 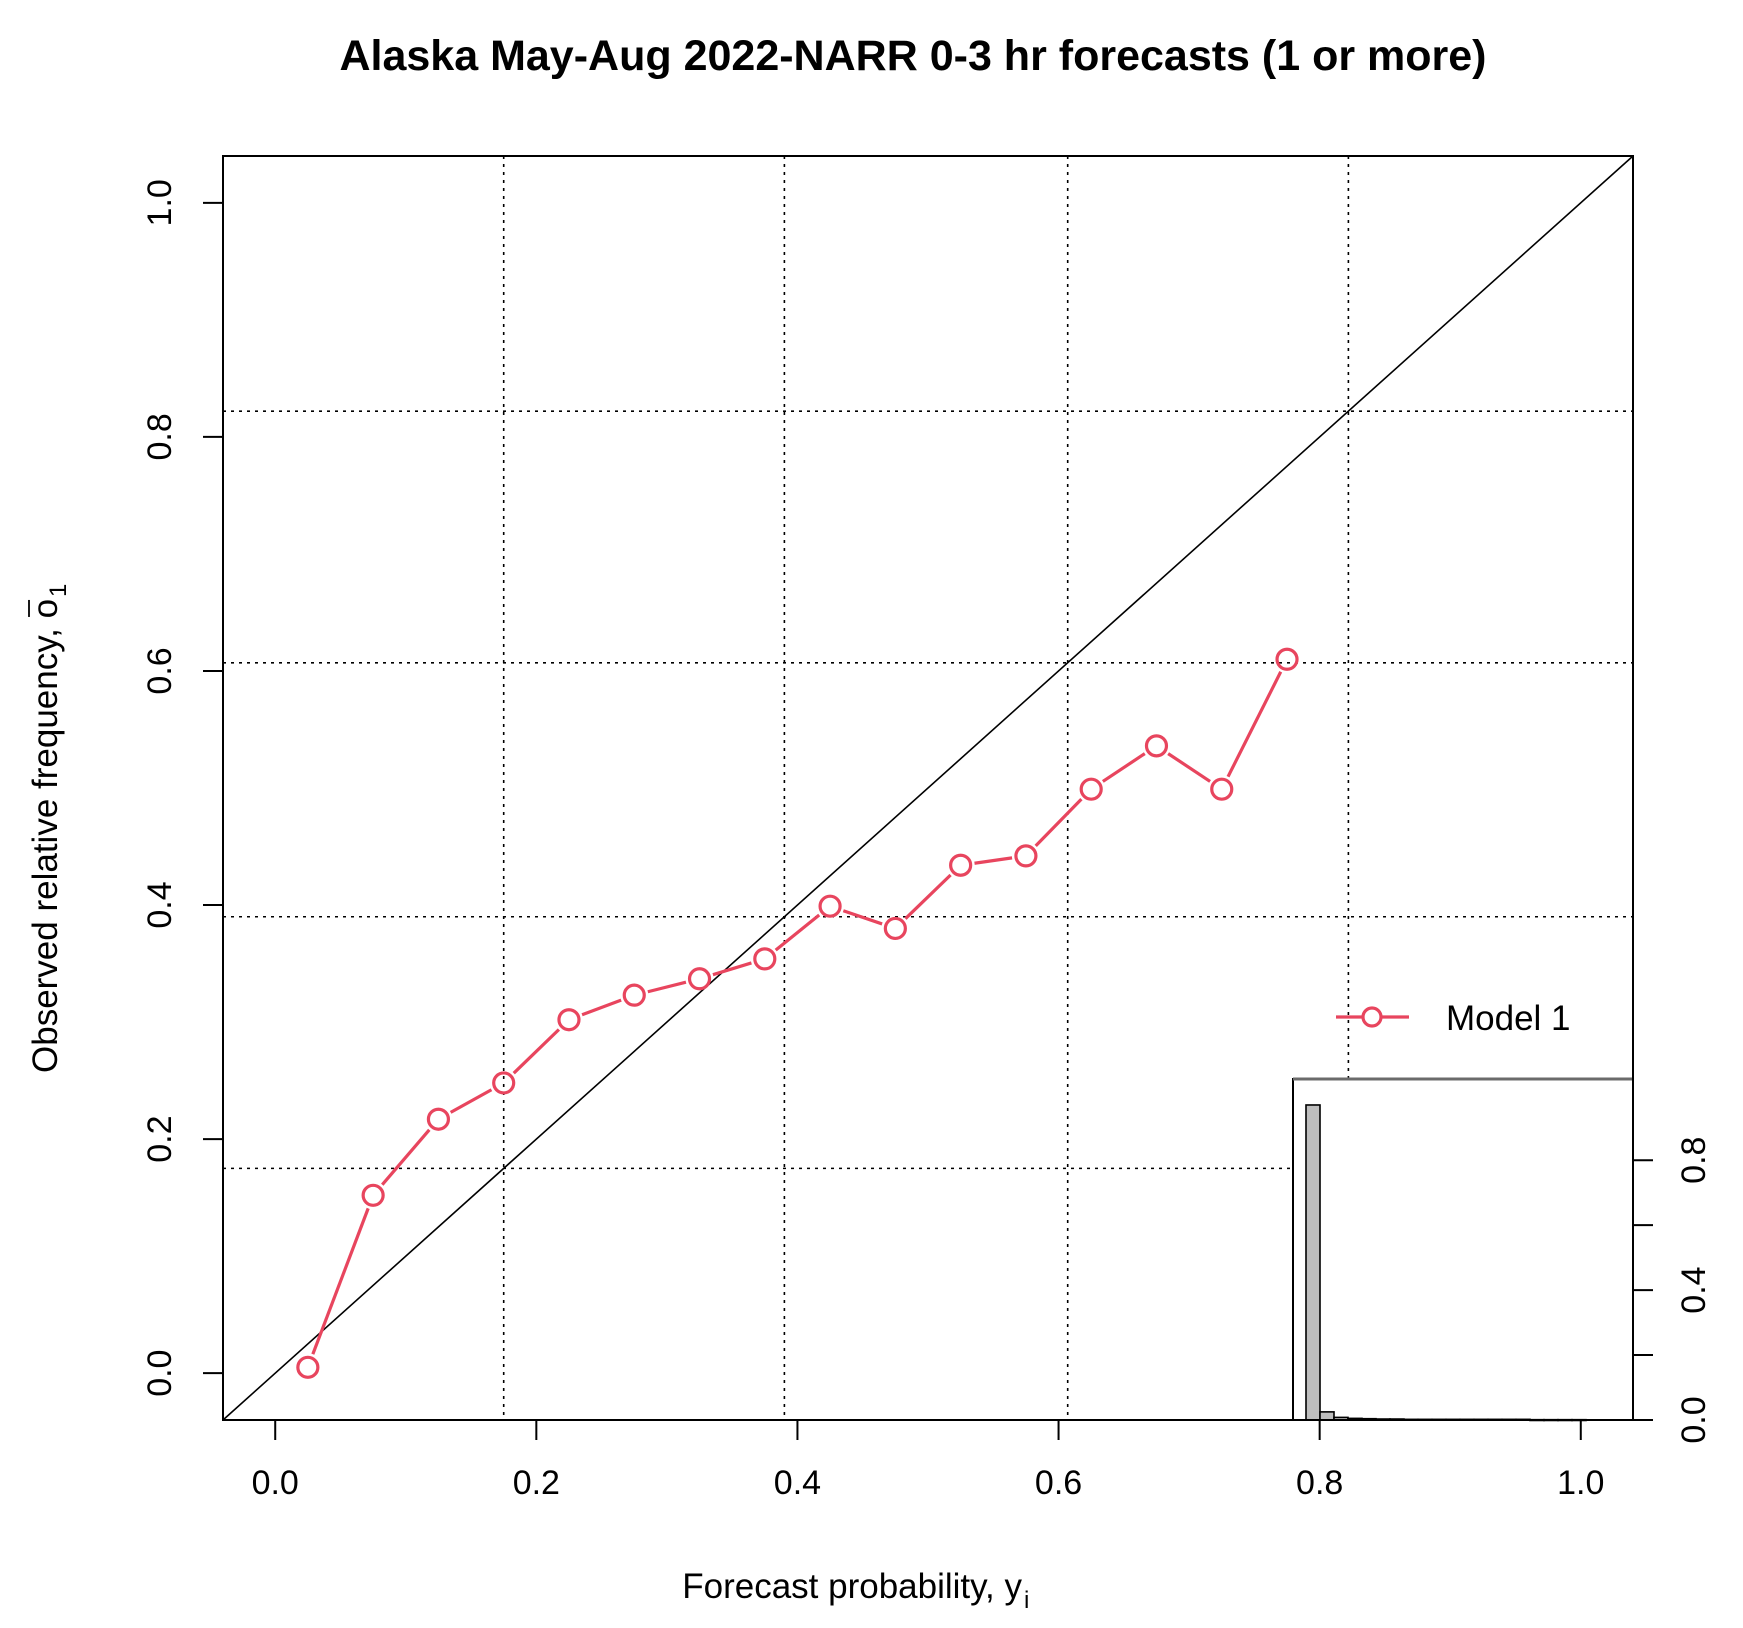 I want to click on legend: Model 1, so click(x=1453, y=1018).